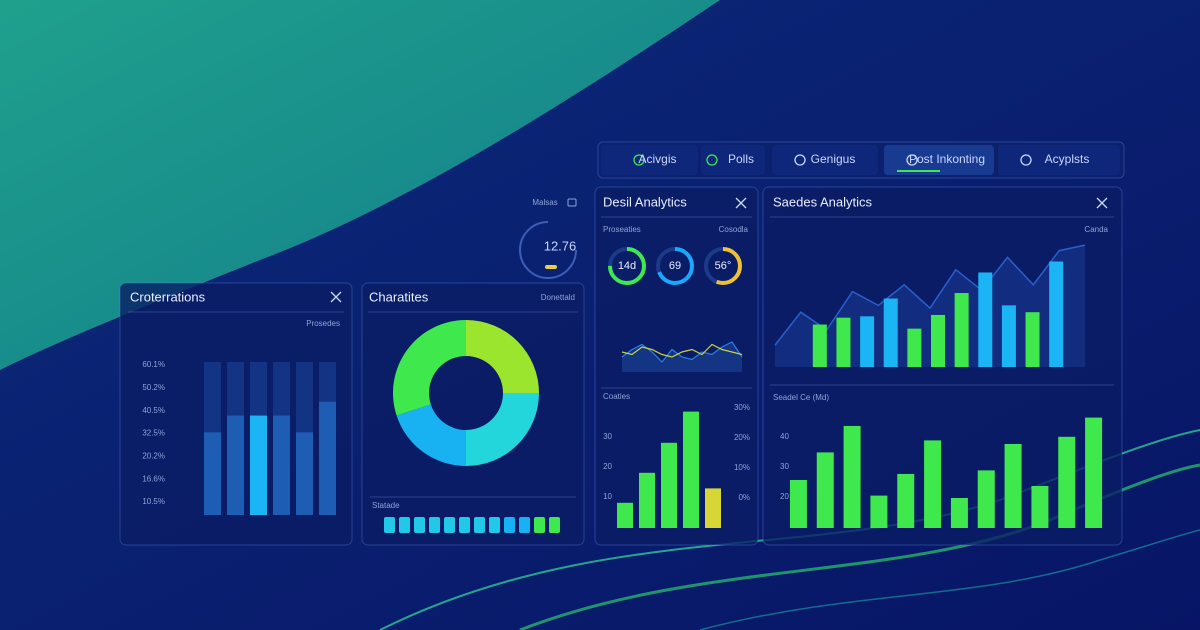 The width and height of the screenshot is (1200, 630). What do you see at coordinates (558, 297) in the screenshot?
I see `panel-subtitle: Donettald` at bounding box center [558, 297].